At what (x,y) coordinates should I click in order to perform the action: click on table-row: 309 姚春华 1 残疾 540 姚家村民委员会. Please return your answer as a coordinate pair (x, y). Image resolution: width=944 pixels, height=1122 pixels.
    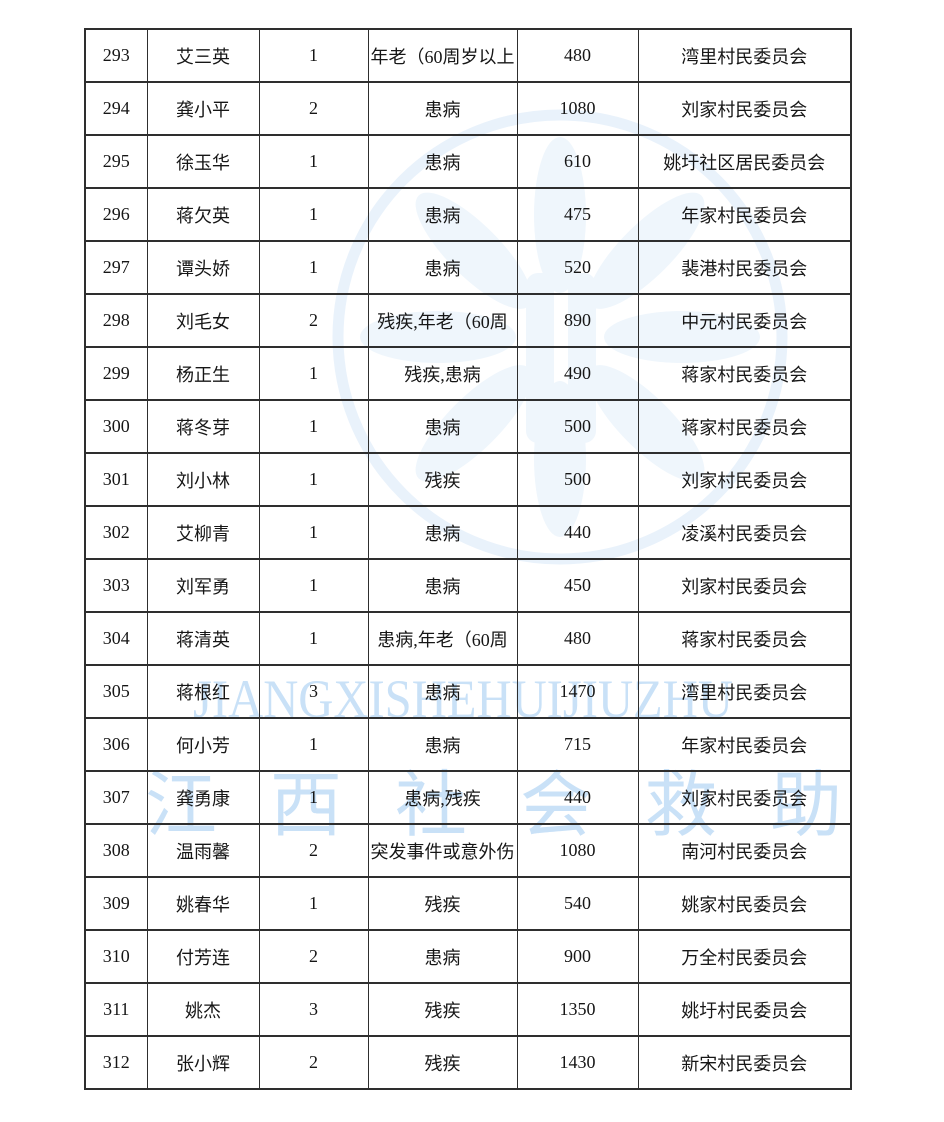
    Looking at the image, I should click on (468, 903).